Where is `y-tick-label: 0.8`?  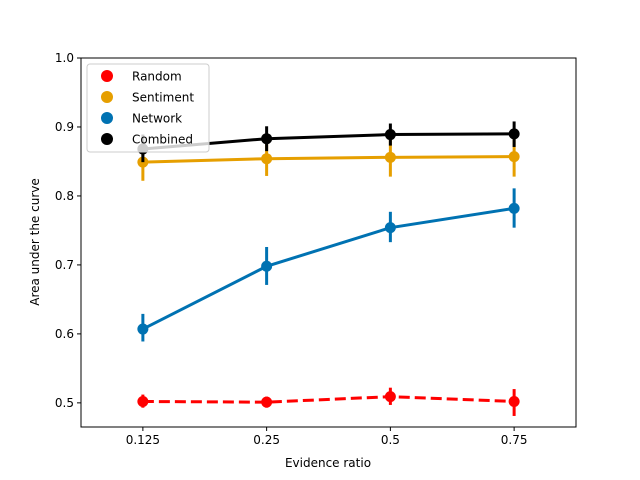
y-tick-label: 0.8 is located at coordinates (64, 196).